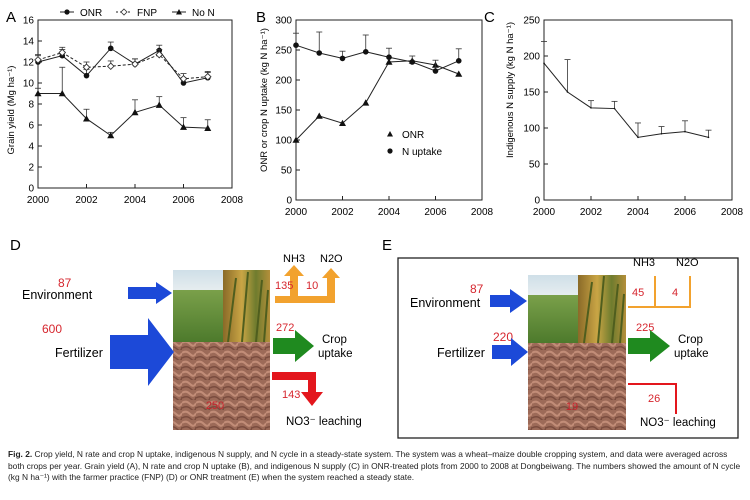 The height and width of the screenshot is (500, 750). I want to click on panel-a-label: A, so click(11, 17).